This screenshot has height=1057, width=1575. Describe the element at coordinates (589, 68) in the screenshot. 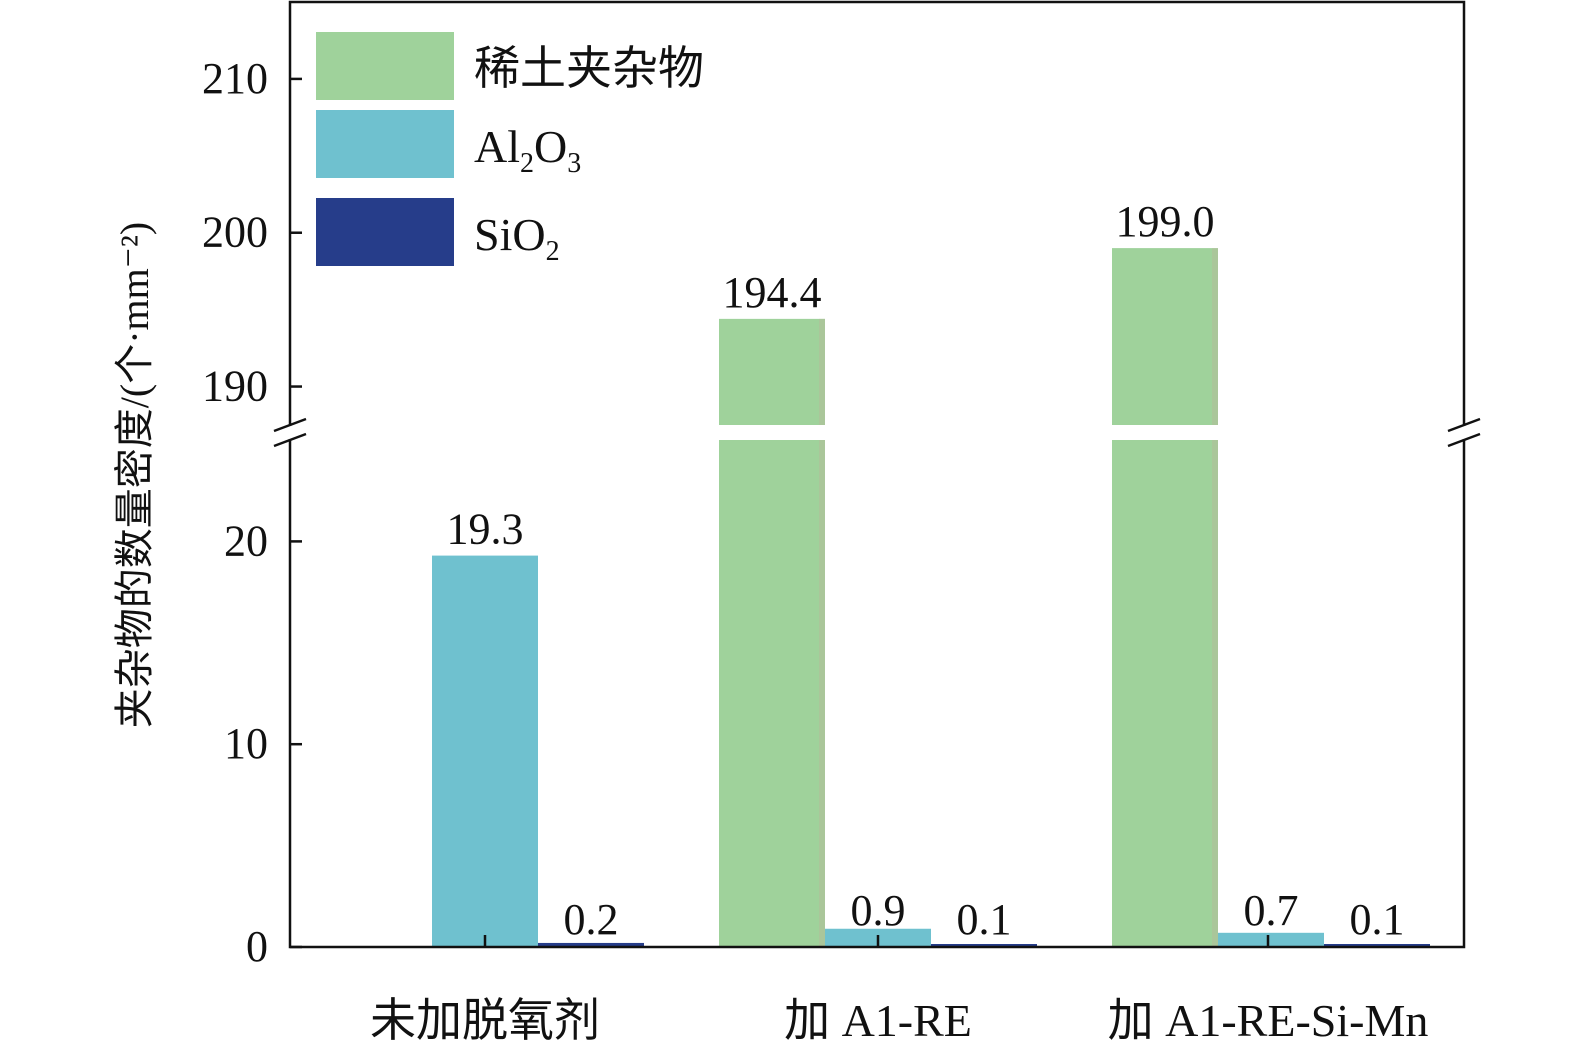

I see `legend-label: 稀土夹杂物` at that location.